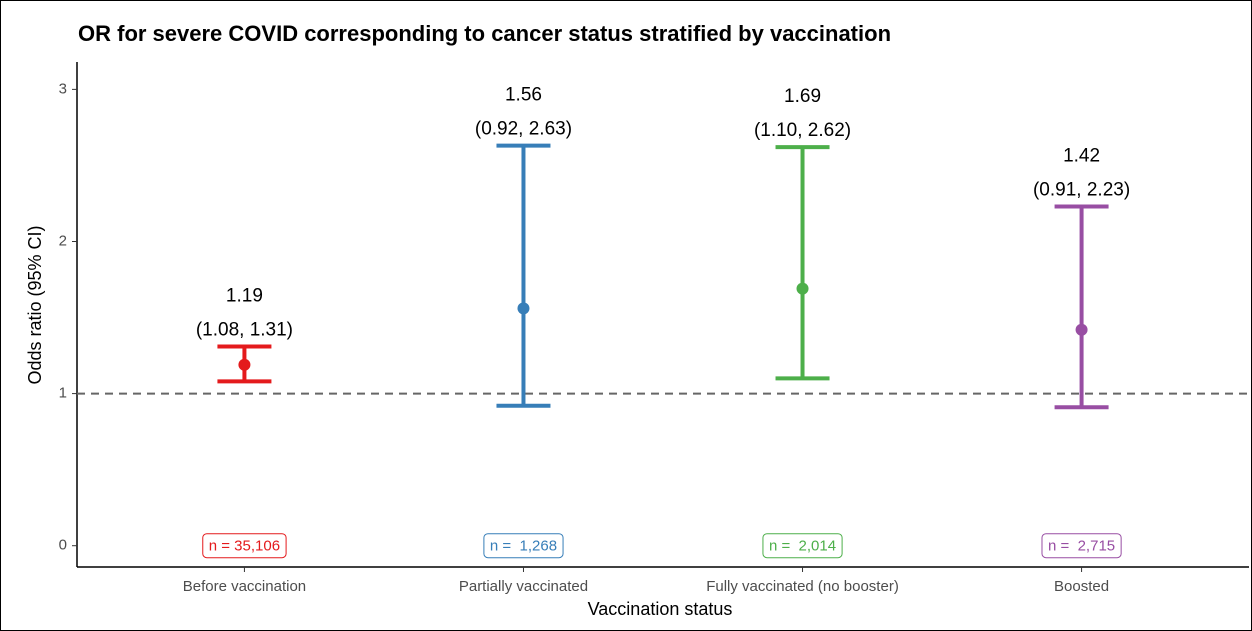 This screenshot has height=631, width=1252. I want to click on n-label: n = 2,715, so click(1081, 546).